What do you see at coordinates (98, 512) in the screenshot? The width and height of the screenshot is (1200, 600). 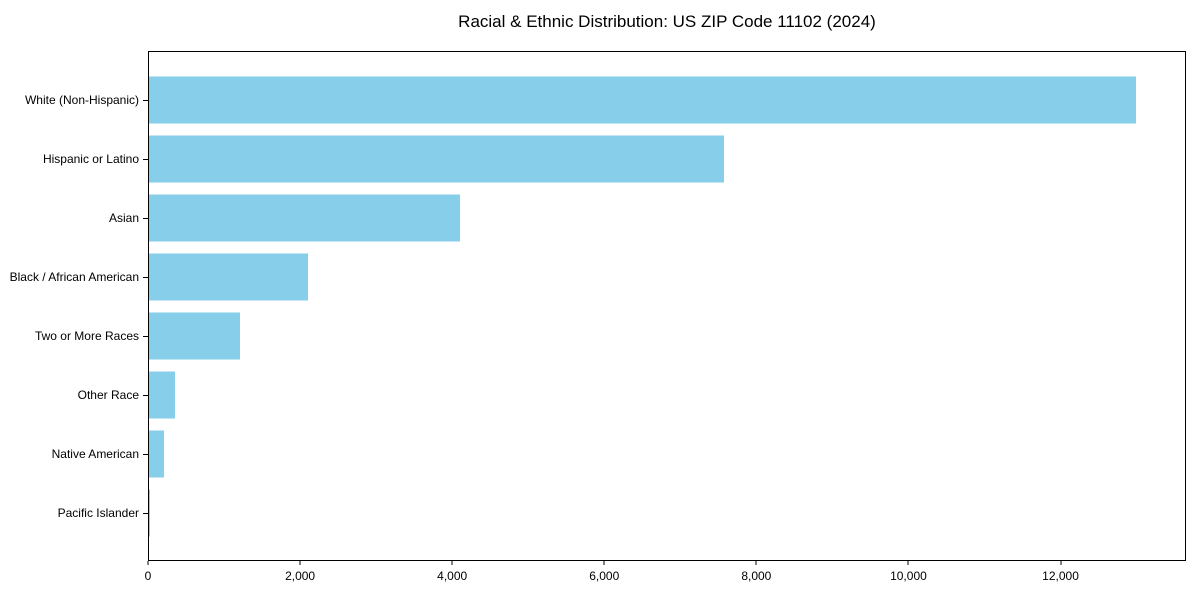 I see `y-axis-label: Pacific Islander` at bounding box center [98, 512].